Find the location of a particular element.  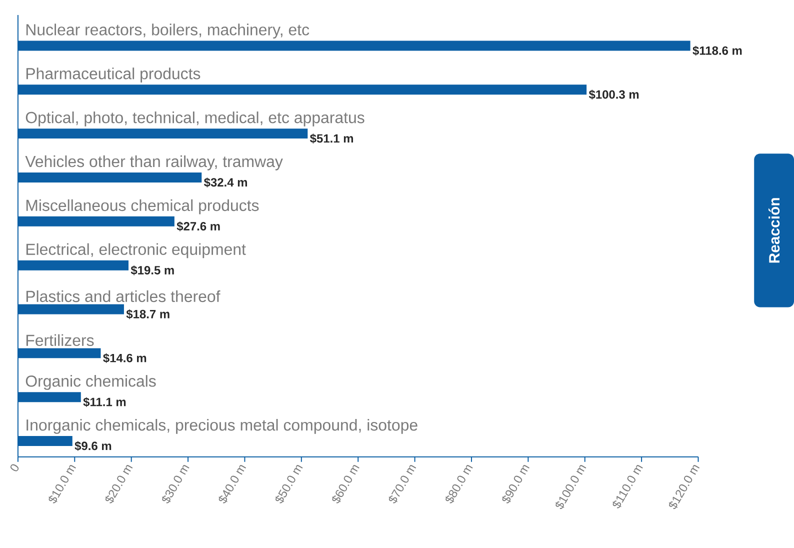

data-label: $14.6 m is located at coordinates (124, 358).